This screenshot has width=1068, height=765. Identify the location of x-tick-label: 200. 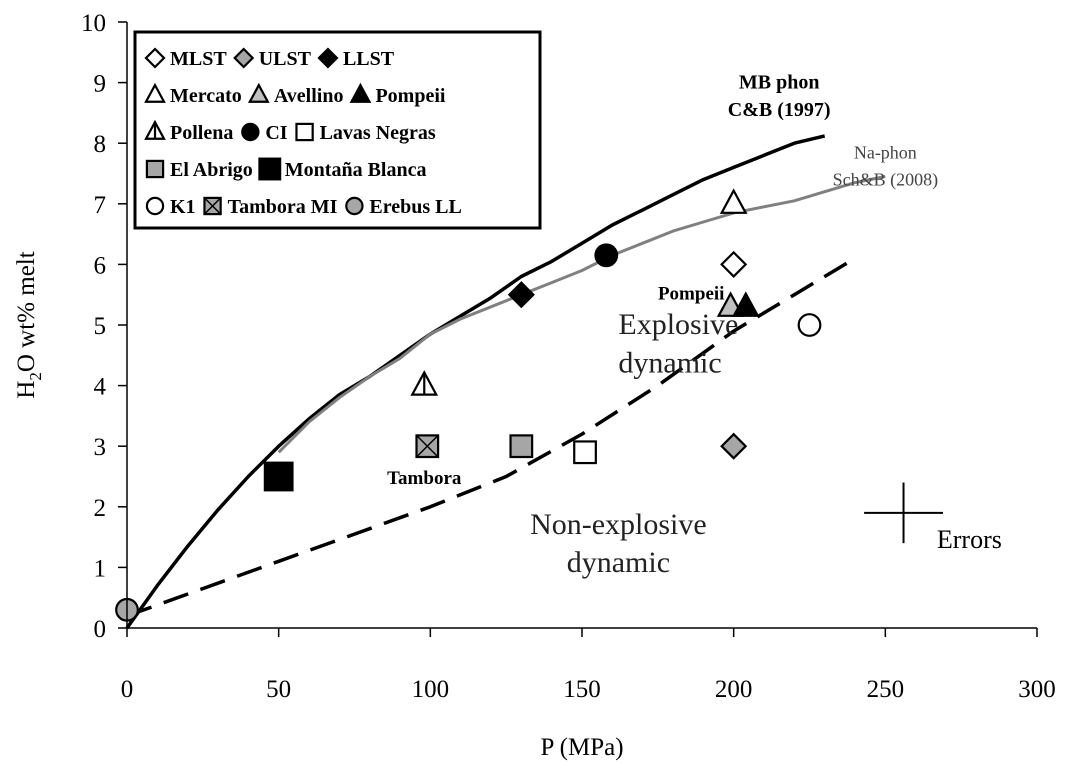
(734, 689).